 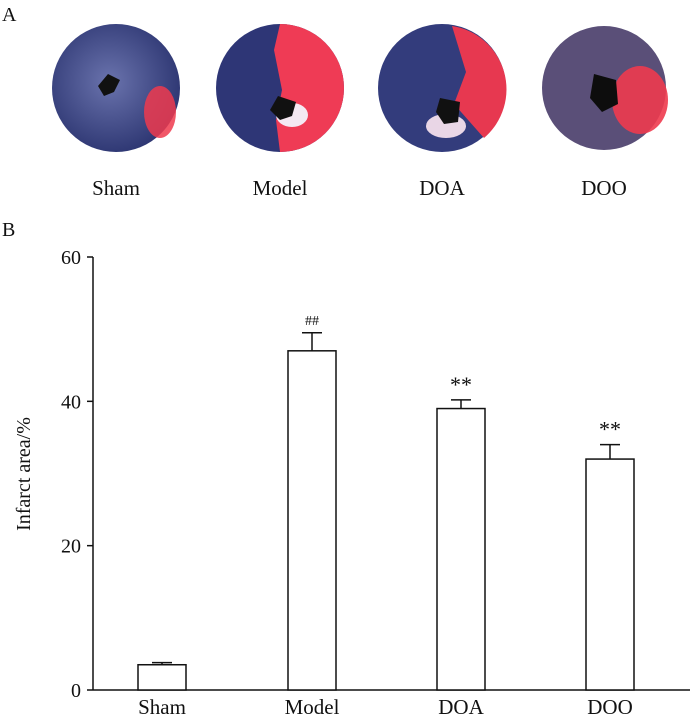 What do you see at coordinates (280, 88) in the screenshot?
I see `heart-slice-model` at bounding box center [280, 88].